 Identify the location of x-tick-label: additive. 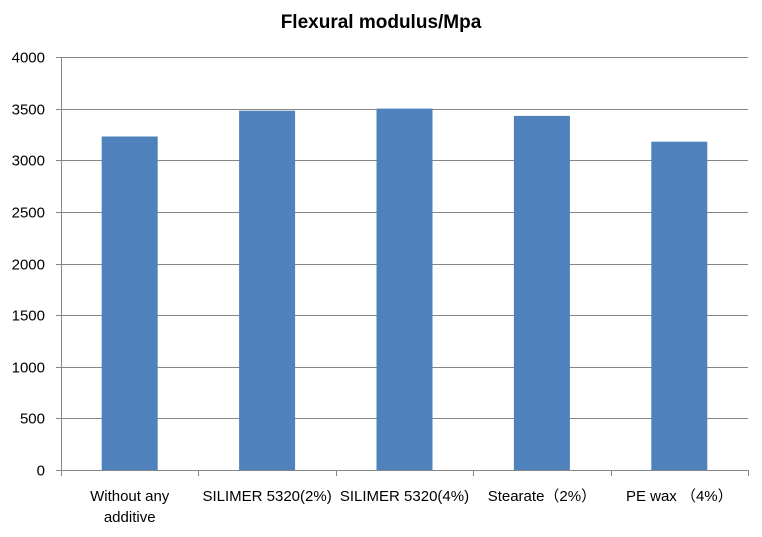
(130, 517).